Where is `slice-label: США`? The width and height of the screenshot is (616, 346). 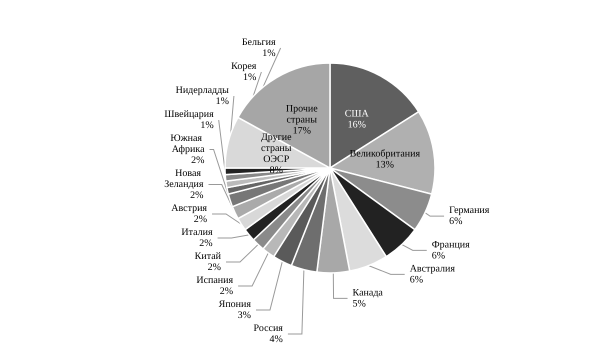
slice-label: США is located at coordinates (357, 114).